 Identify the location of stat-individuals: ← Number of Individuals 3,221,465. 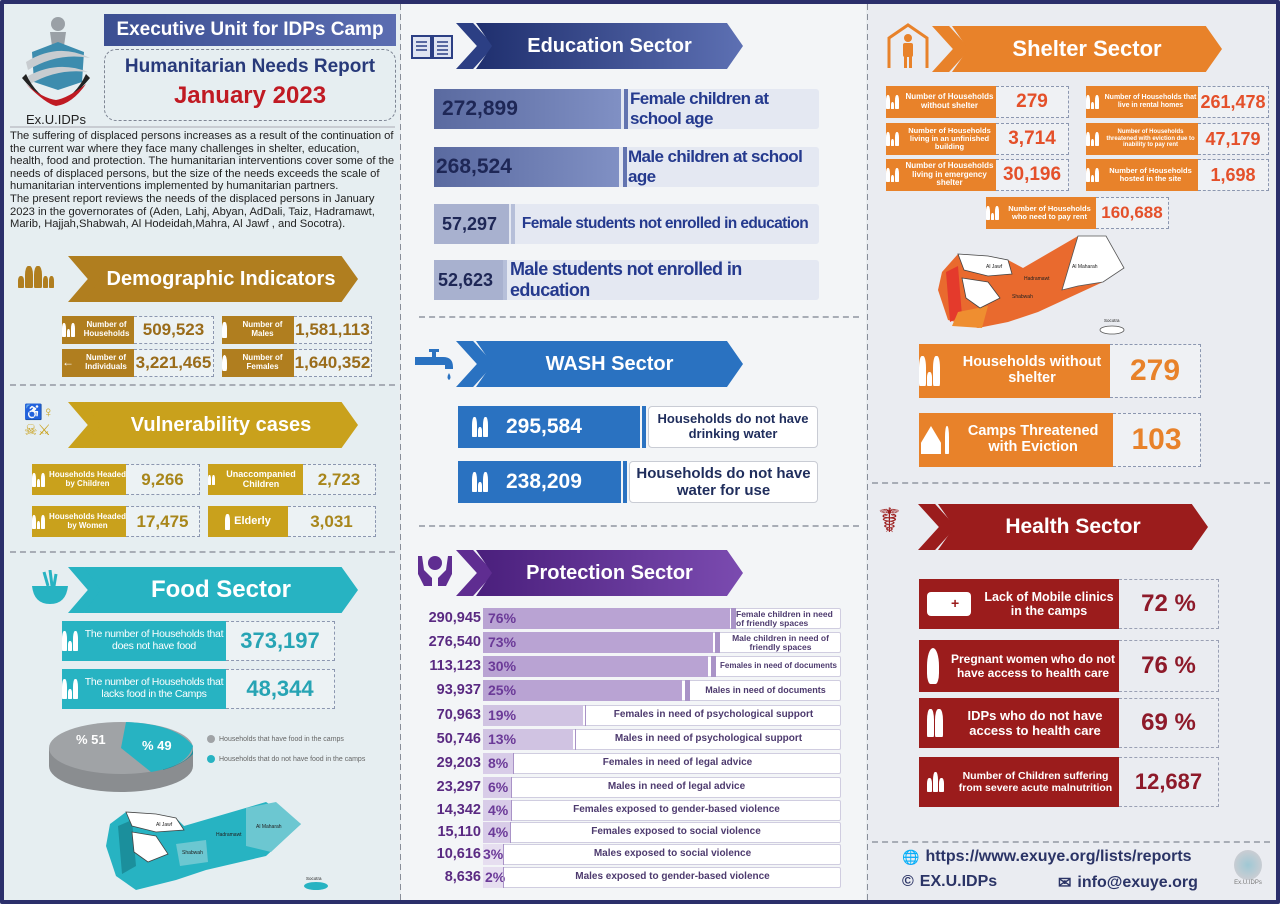
(138, 363).